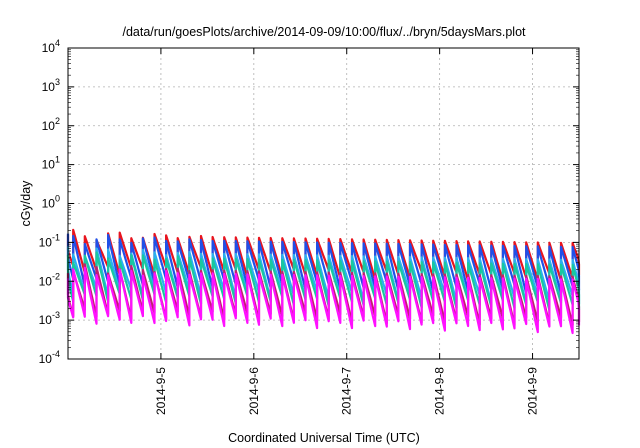  Describe the element at coordinates (26, 203) in the screenshot. I see `y-axis-label: cGy/day` at that location.